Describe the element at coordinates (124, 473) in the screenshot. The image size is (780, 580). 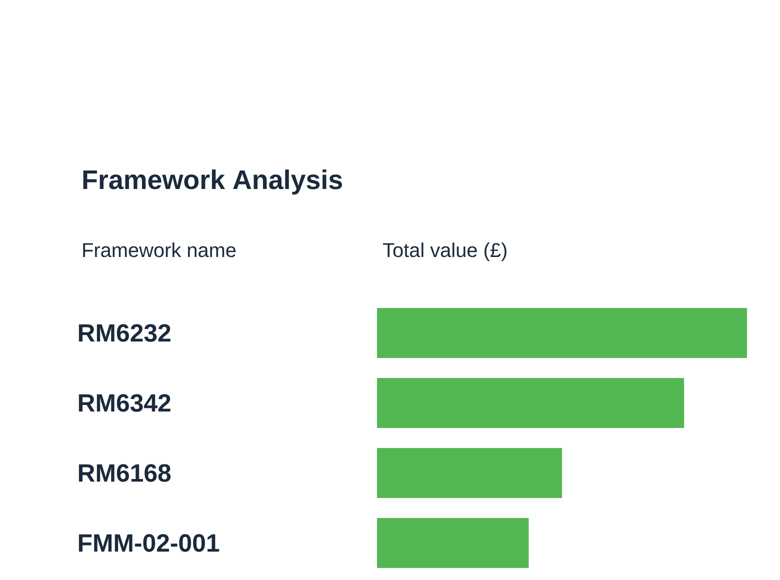
I see `y-tick-label: RM6168` at that location.